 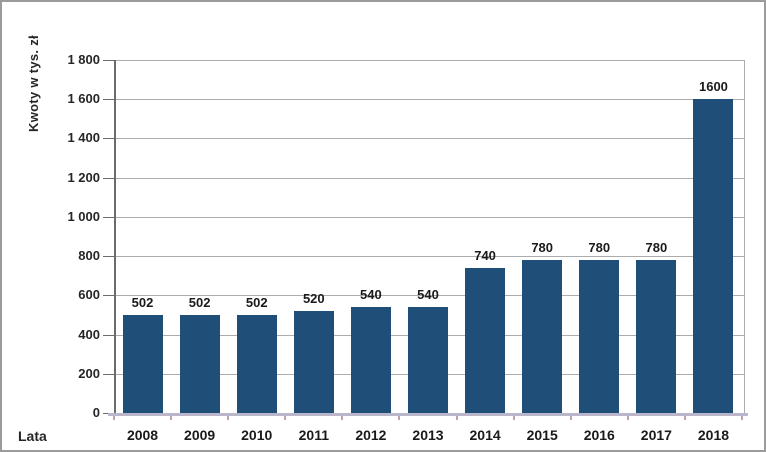 I want to click on bar-2008, so click(x=142, y=363).